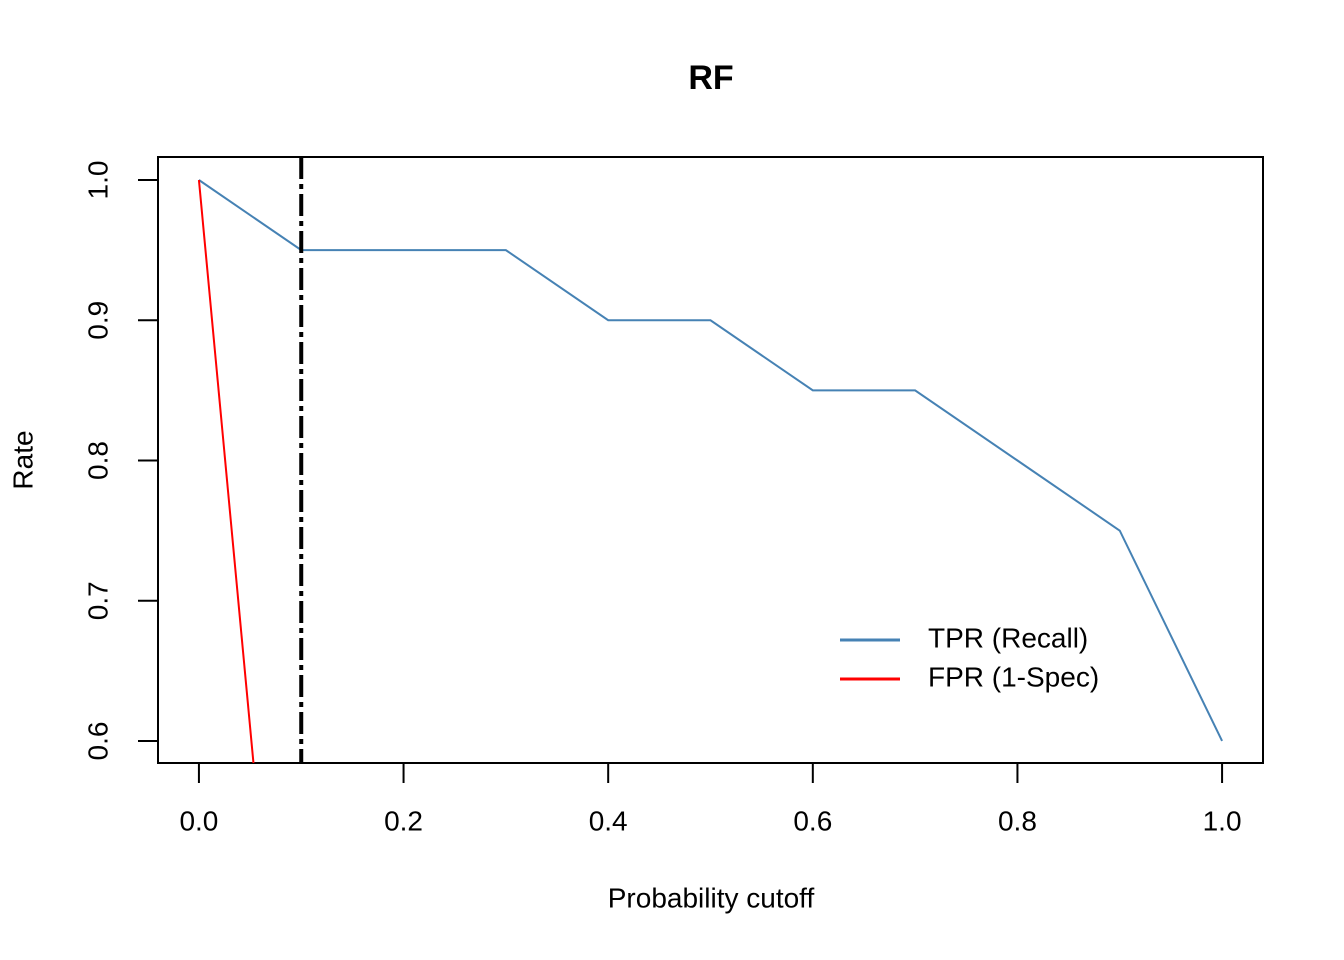  I want to click on x-tick-label: 0.0, so click(198, 820).